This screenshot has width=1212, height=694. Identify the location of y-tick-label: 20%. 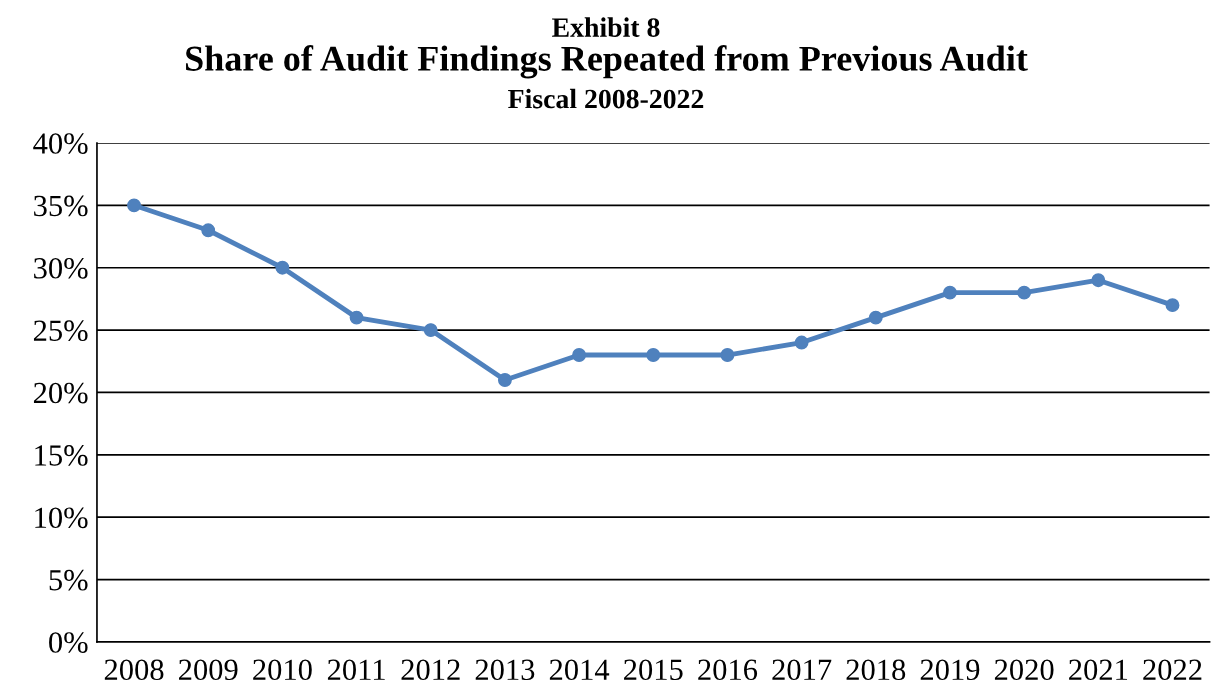
(60, 393).